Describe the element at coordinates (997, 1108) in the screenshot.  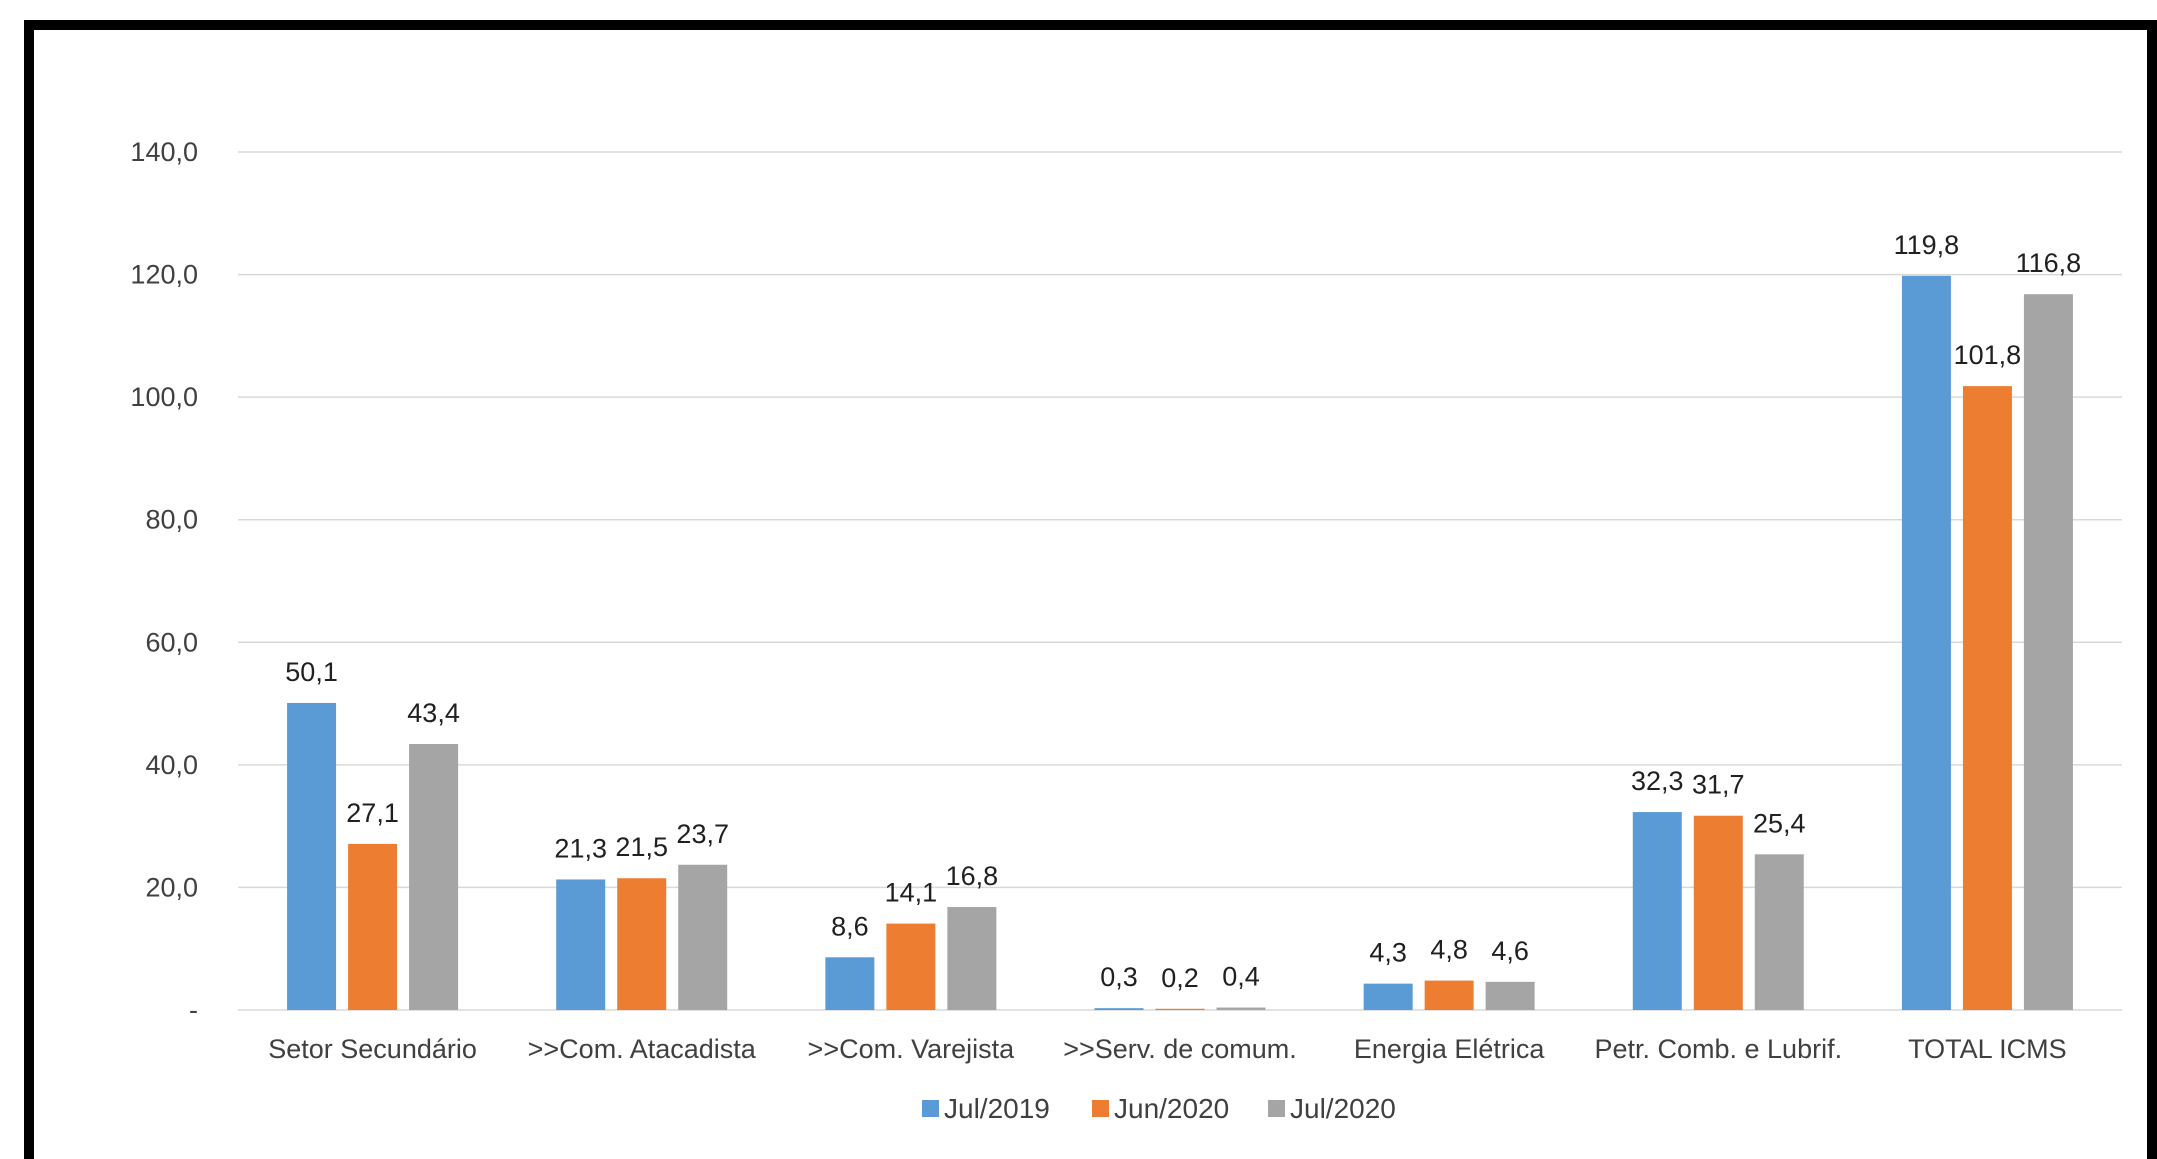
I see `legend-label: Jul/2019` at that location.